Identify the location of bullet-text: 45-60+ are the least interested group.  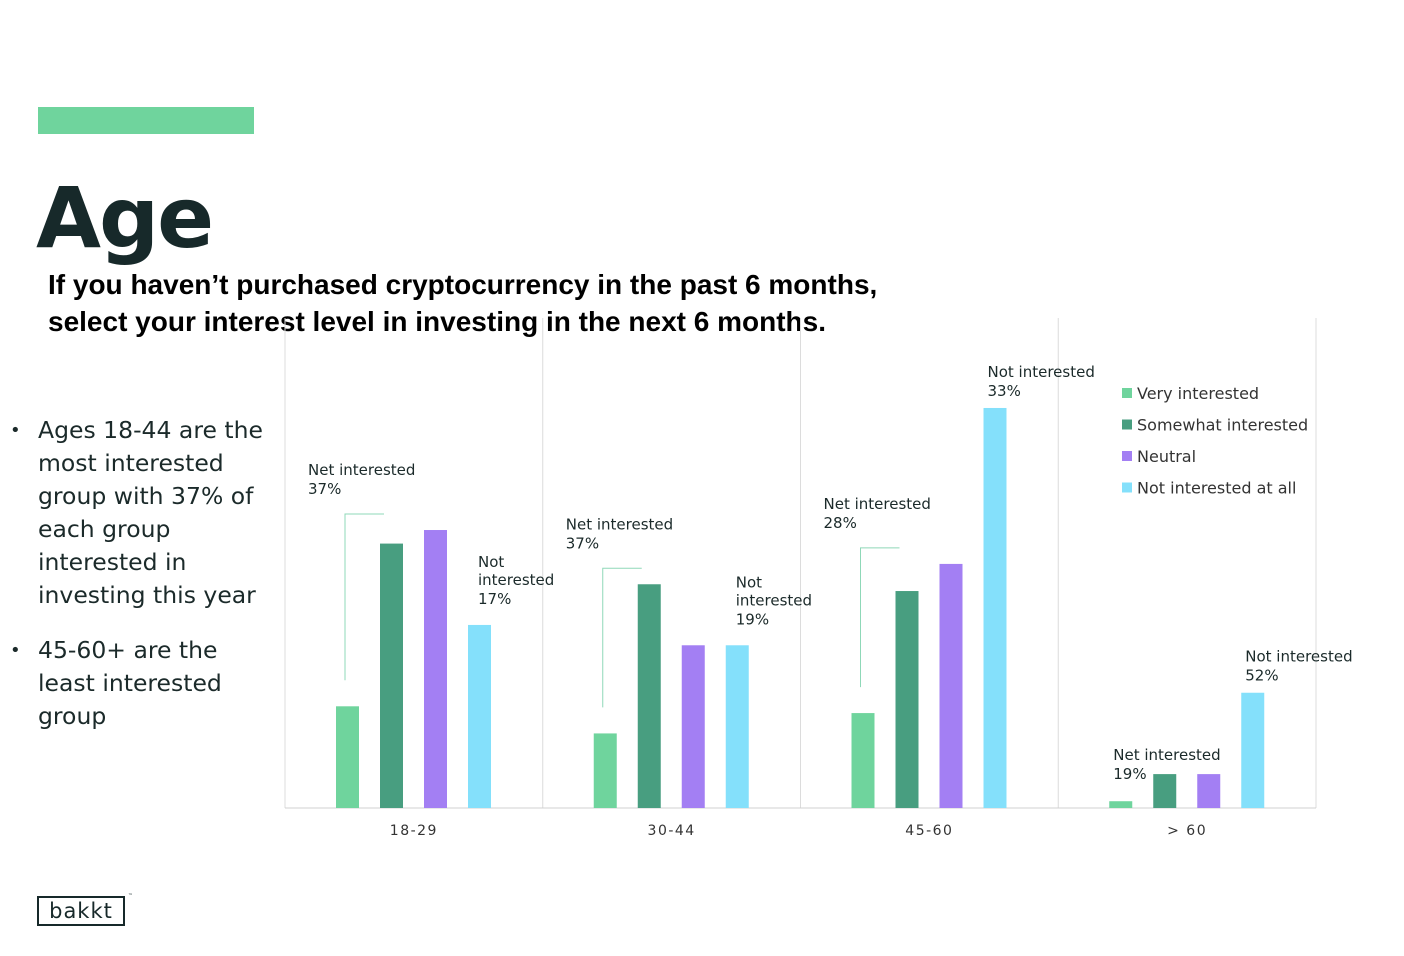
(130, 683).